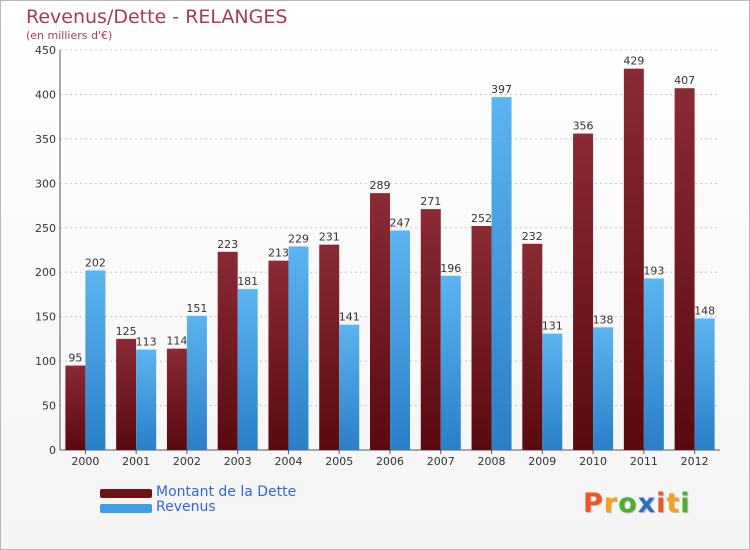  I want to click on data-label-dette: 252, so click(481, 218).